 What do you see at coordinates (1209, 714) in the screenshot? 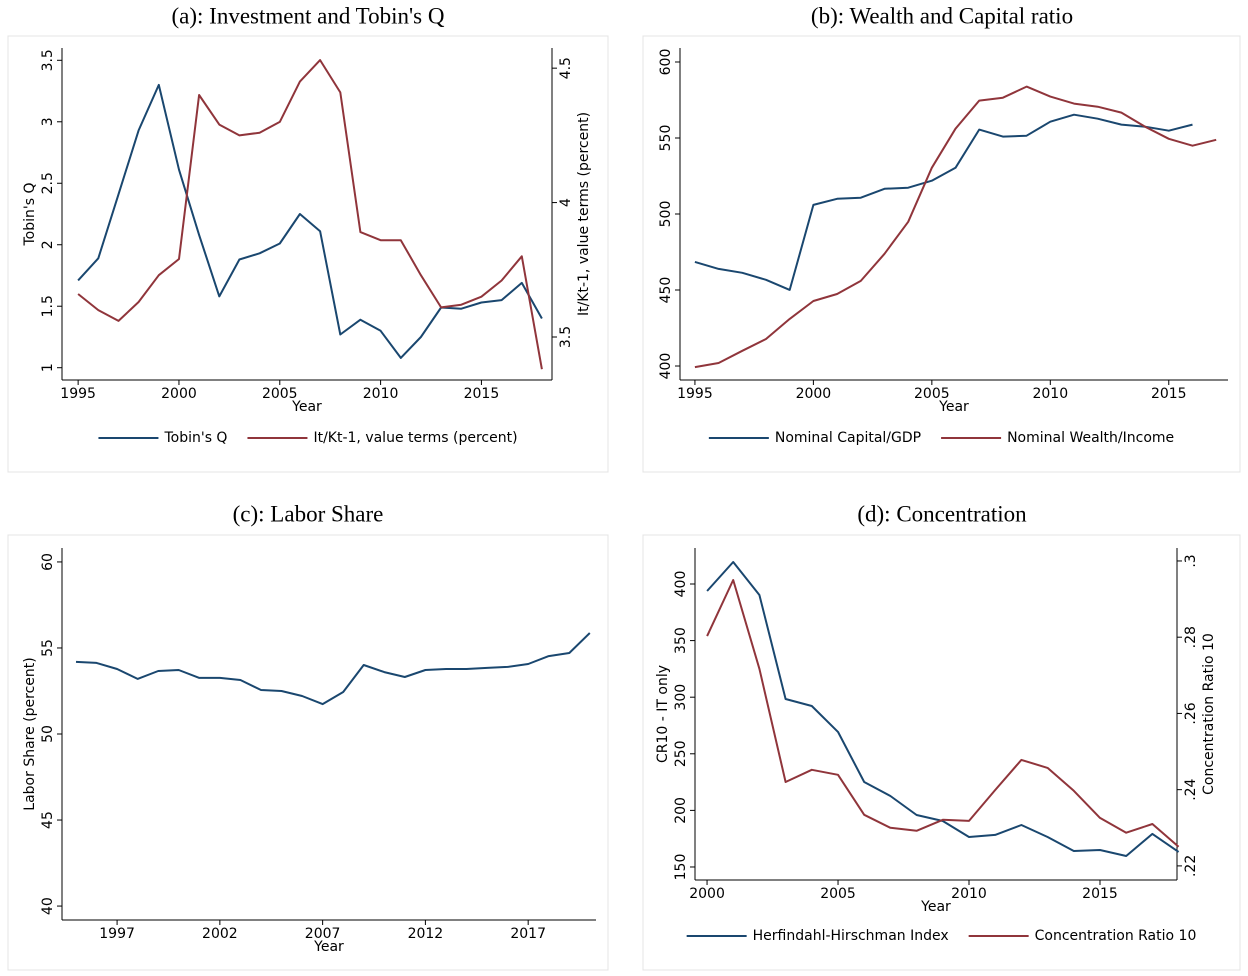
I see `y2-axis-title: Concentration Ratio 10` at bounding box center [1209, 714].